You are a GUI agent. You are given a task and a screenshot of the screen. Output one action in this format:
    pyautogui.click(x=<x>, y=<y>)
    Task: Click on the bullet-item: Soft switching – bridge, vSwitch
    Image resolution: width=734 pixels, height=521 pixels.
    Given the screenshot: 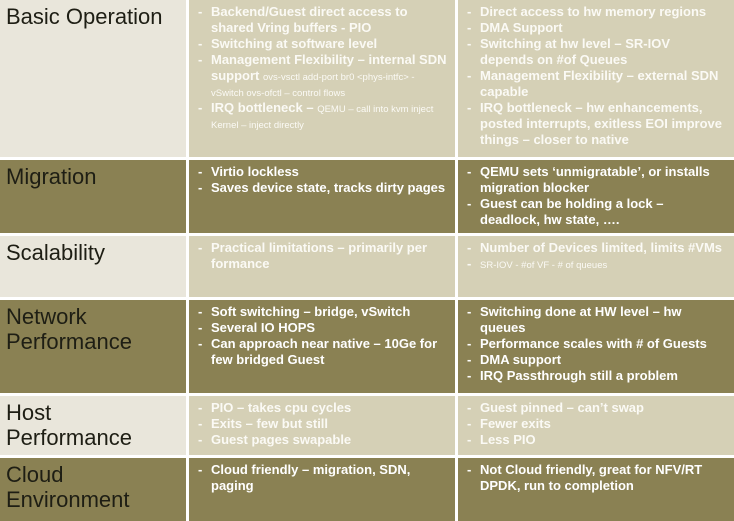 What is the action you would take?
    pyautogui.click(x=322, y=312)
    